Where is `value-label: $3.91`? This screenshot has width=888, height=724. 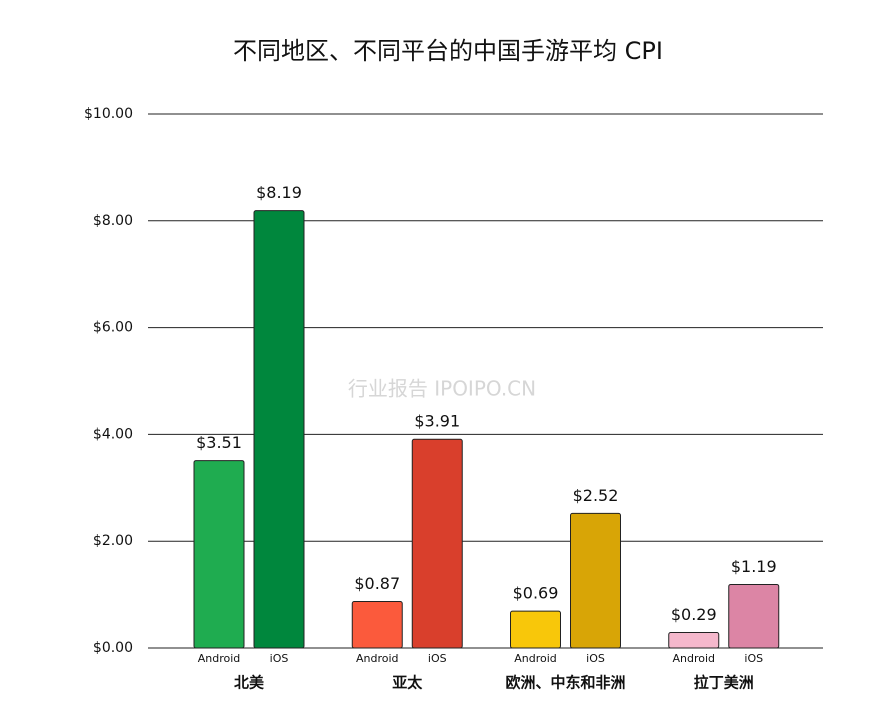
value-label: $3.91 is located at coordinates (437, 421).